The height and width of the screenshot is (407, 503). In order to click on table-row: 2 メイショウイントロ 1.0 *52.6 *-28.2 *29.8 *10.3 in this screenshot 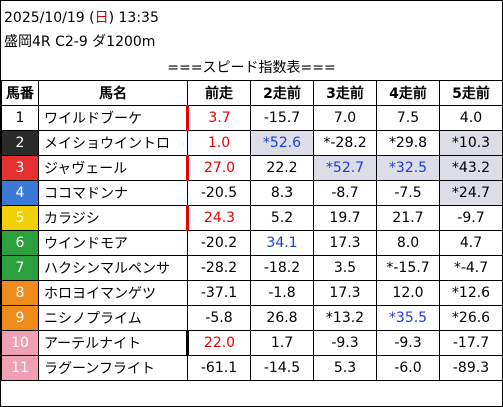, I will do `click(252, 143)`.